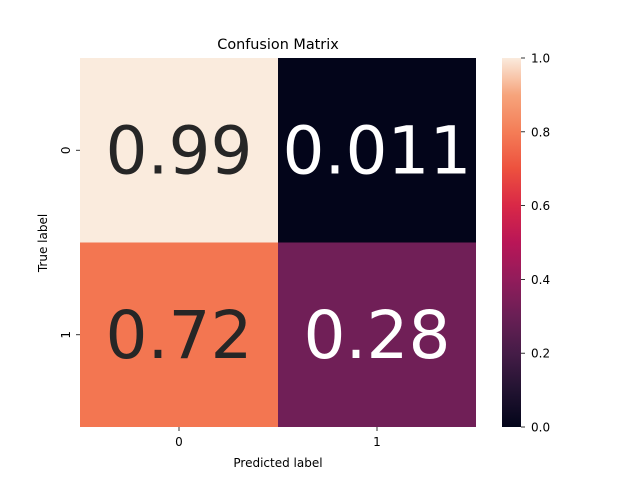 The width and height of the screenshot is (640, 484). Describe the element at coordinates (43, 243) in the screenshot. I see `y-axis-label: True label` at that location.